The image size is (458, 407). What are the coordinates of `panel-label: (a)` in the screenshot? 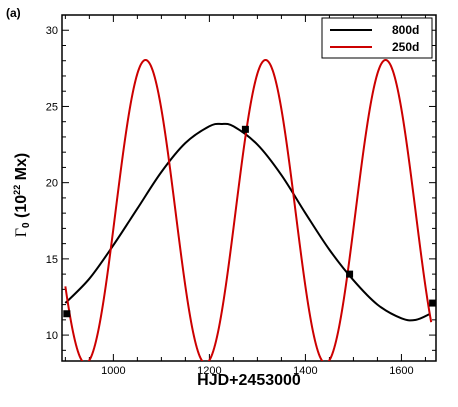 It's located at (13, 13).